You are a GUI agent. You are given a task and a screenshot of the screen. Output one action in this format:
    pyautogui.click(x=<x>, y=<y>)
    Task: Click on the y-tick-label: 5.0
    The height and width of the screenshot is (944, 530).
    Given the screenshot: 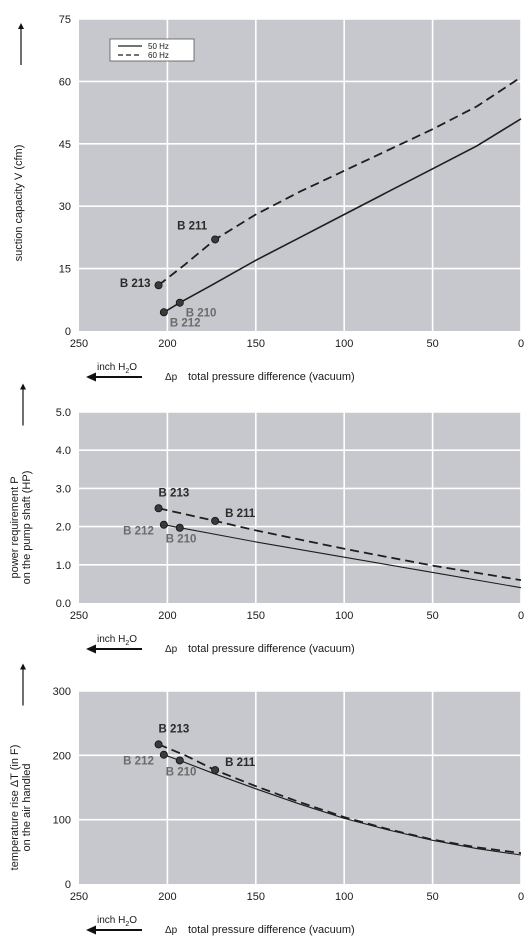 What is the action you would take?
    pyautogui.click(x=63, y=413)
    